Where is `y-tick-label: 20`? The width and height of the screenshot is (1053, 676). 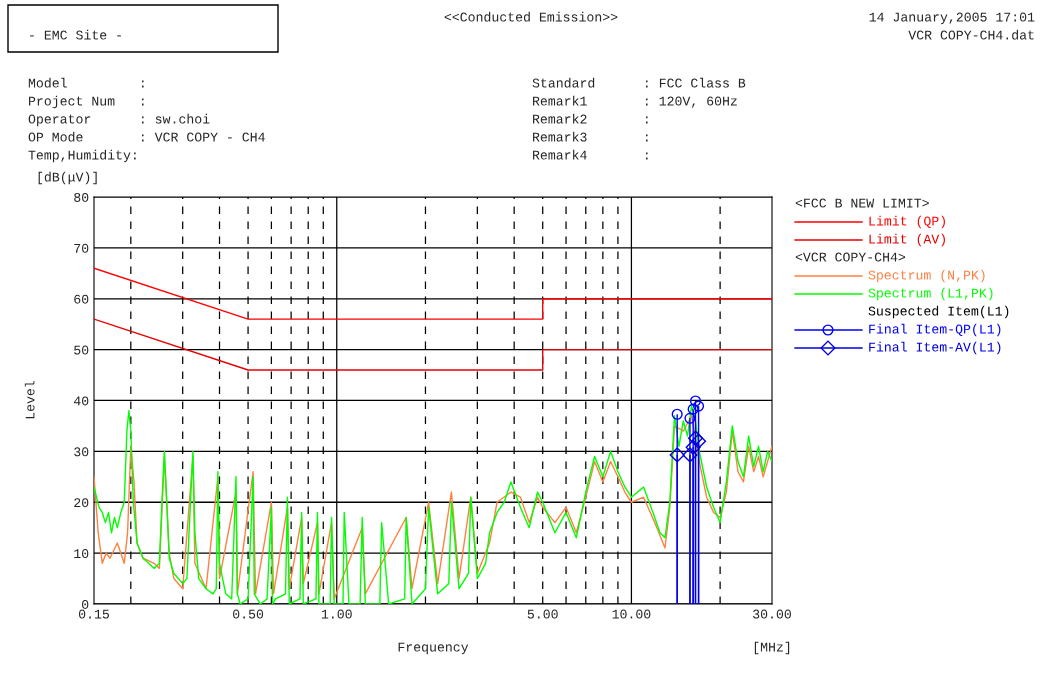 y-tick-label: 20 is located at coordinates (81, 503).